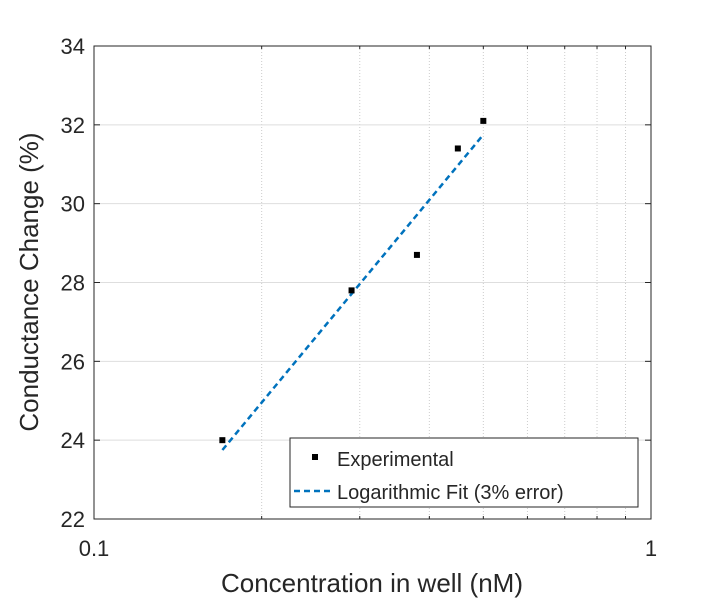 Image resolution: width=719 pixels, height=600 pixels. I want to click on y-tick-label: 22, so click(73, 519).